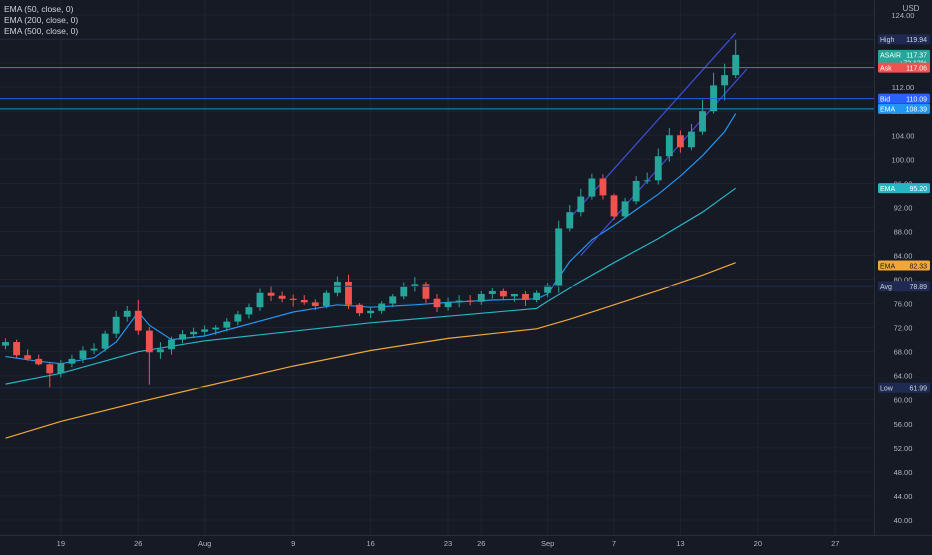 This screenshot has height=555, width=932. What do you see at coordinates (918, 189) in the screenshot?
I see `price-tag-value: 95.20` at bounding box center [918, 189].